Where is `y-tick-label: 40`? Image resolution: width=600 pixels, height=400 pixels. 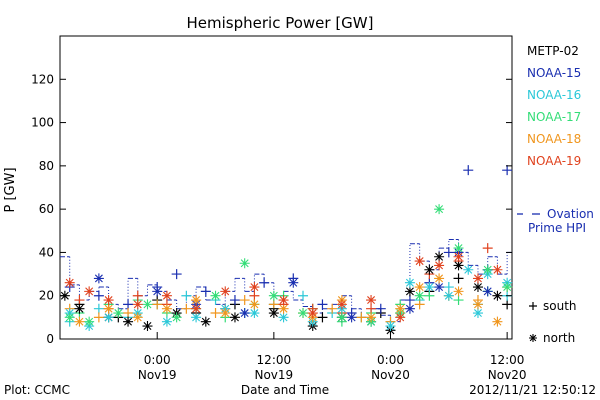
y-tick-label: 40 is located at coordinates (46, 252).